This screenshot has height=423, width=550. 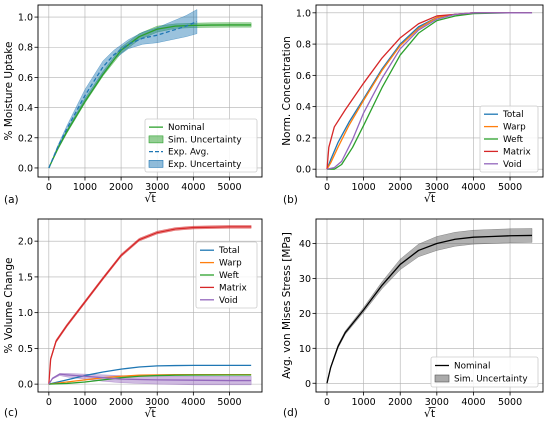 What do you see at coordinates (25, 277) in the screenshot?
I see `y-tick-label: 1.5` at bounding box center [25, 277].